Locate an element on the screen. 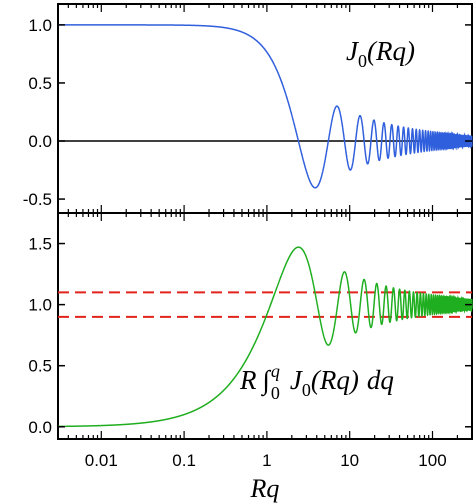 The width and height of the screenshot is (474, 504). x-axis-title: Rq is located at coordinates (265, 488).